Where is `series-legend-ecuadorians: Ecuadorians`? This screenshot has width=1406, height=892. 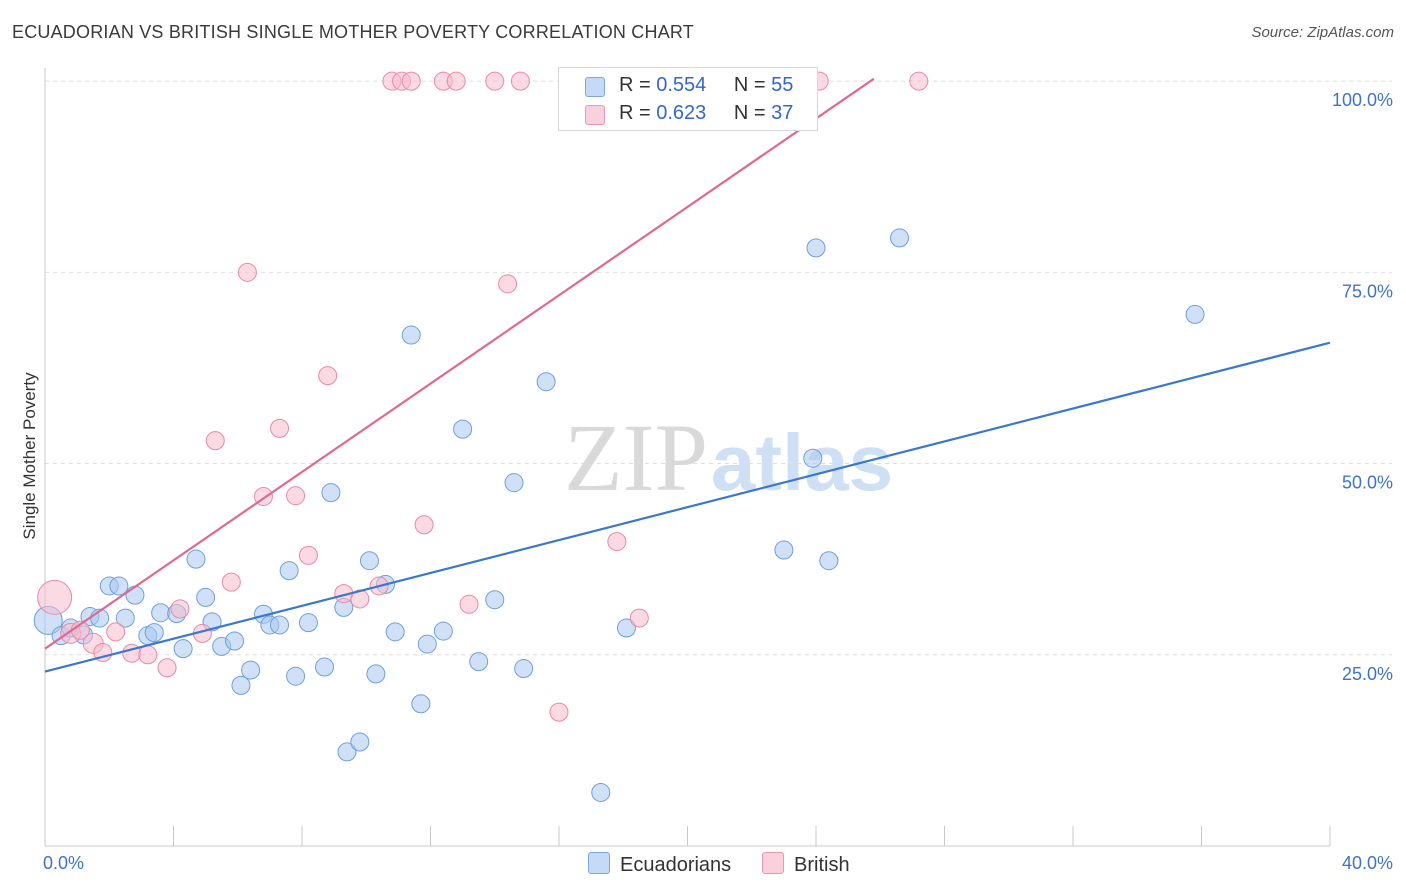
series-legend-ecuadorians: Ecuadorians is located at coordinates (659, 864).